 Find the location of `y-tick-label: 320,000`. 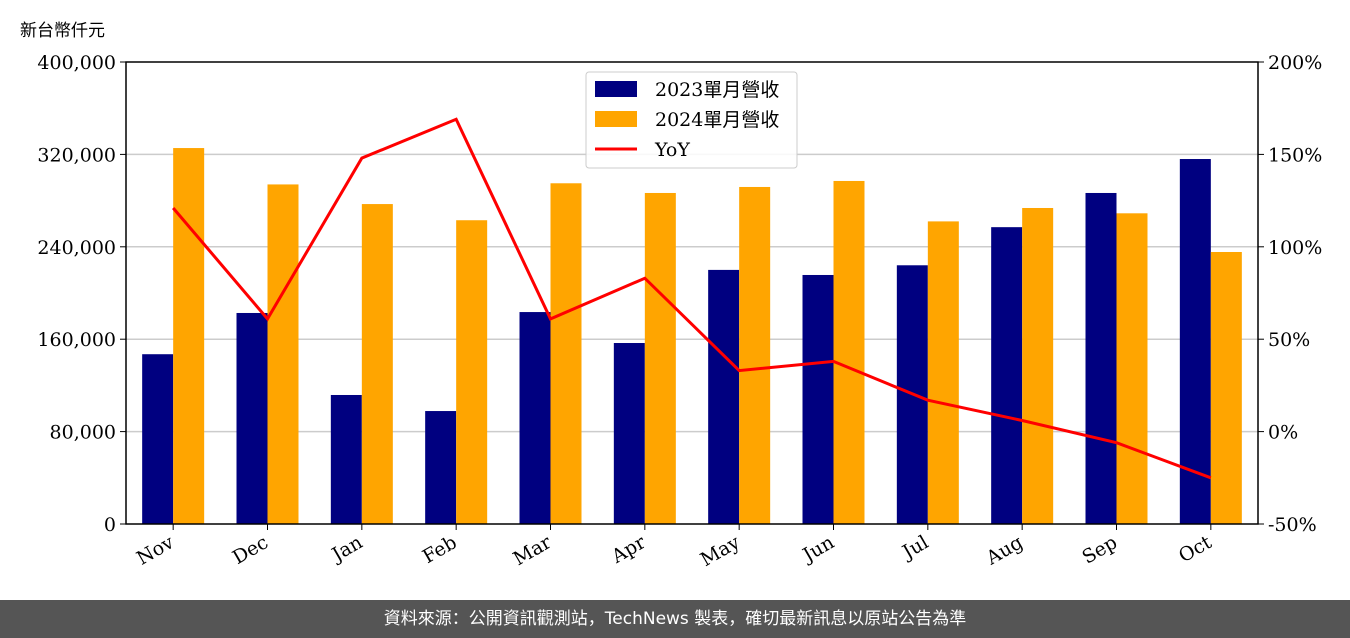

y-tick-label: 320,000 is located at coordinates (76, 155).